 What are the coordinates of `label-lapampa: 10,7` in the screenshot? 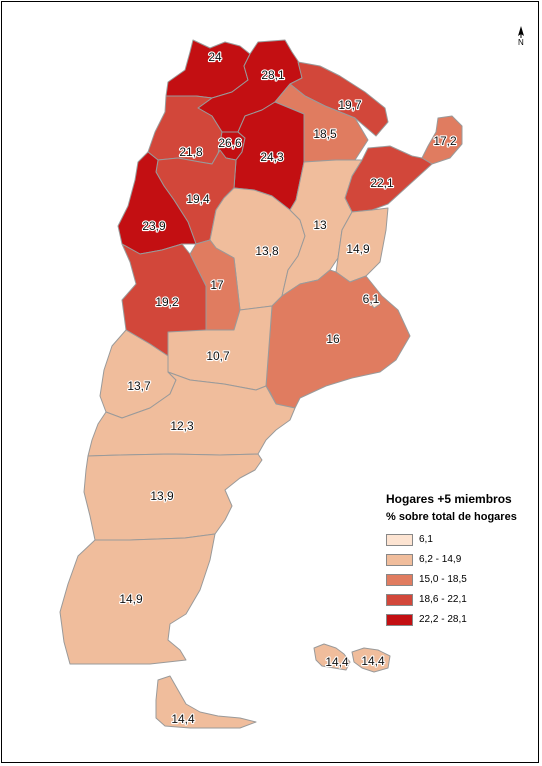 It's located at (218, 356).